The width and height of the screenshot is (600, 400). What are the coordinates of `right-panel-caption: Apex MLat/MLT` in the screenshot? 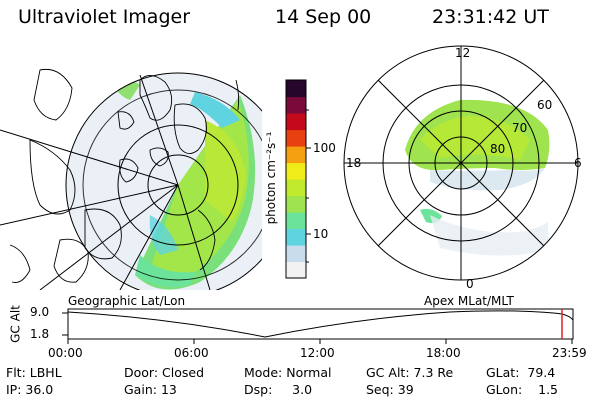 It's located at (469, 301).